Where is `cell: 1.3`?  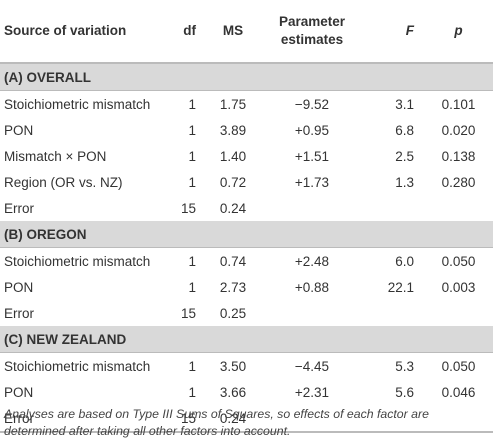
cell: 1.3 is located at coordinates (404, 182).